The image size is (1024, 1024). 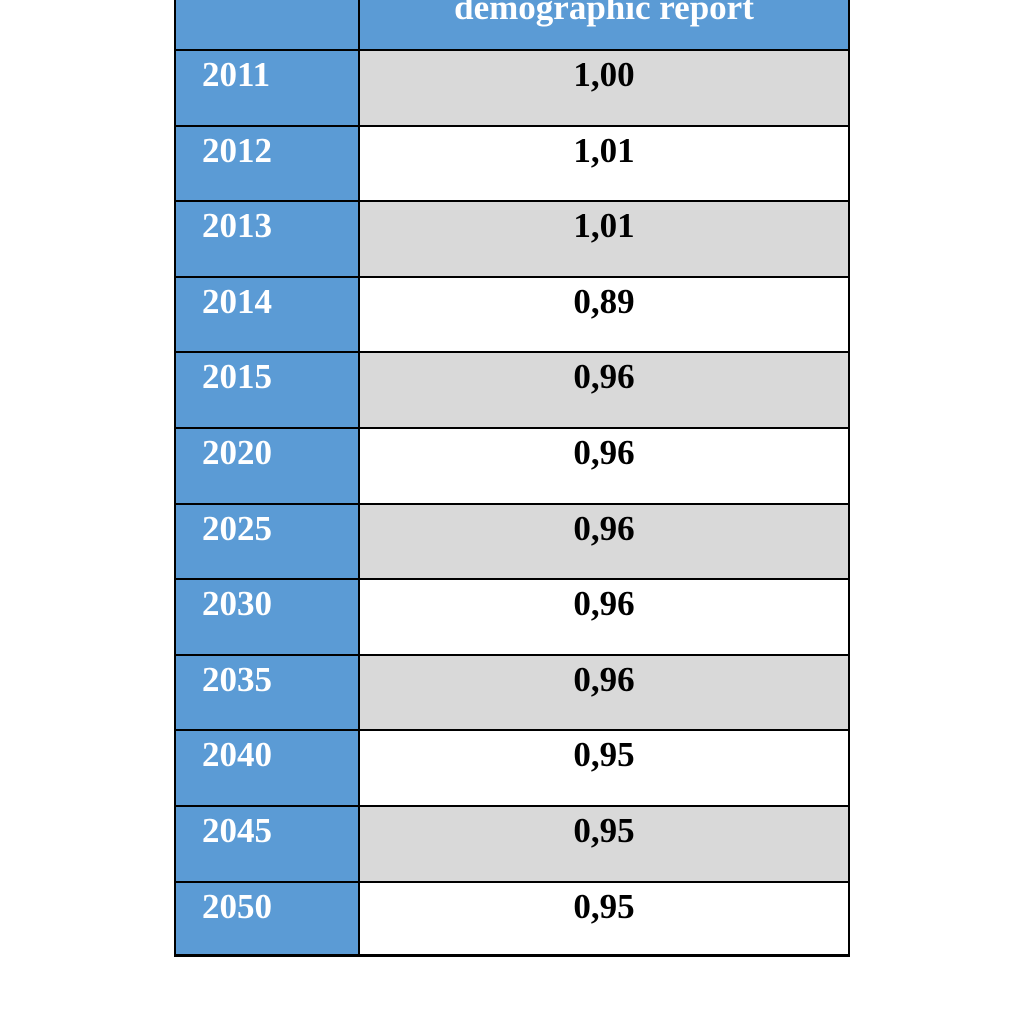 What do you see at coordinates (604, 89) in the screenshot?
I see `value-cell: 1,00` at bounding box center [604, 89].